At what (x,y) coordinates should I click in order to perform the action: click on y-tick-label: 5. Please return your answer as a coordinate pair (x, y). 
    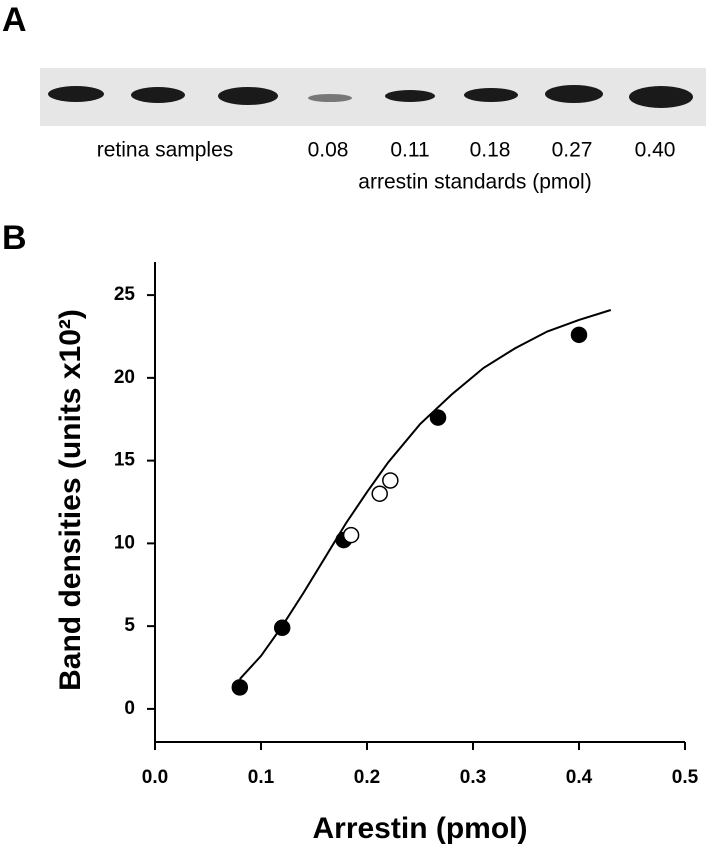
    Looking at the image, I should click on (129, 625).